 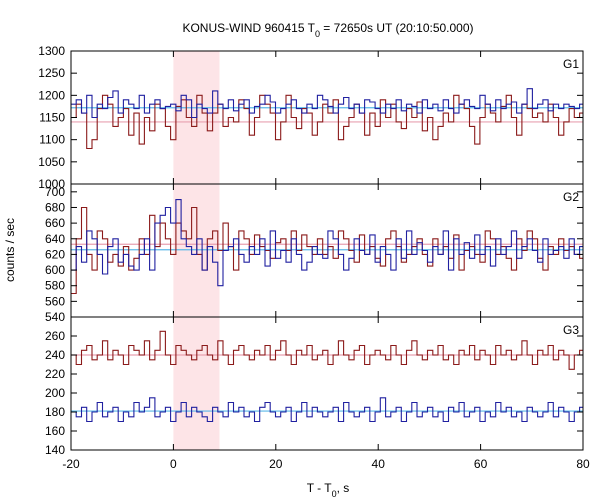 I want to click on x-axis-title-main: T - T, so click(x=320, y=488).